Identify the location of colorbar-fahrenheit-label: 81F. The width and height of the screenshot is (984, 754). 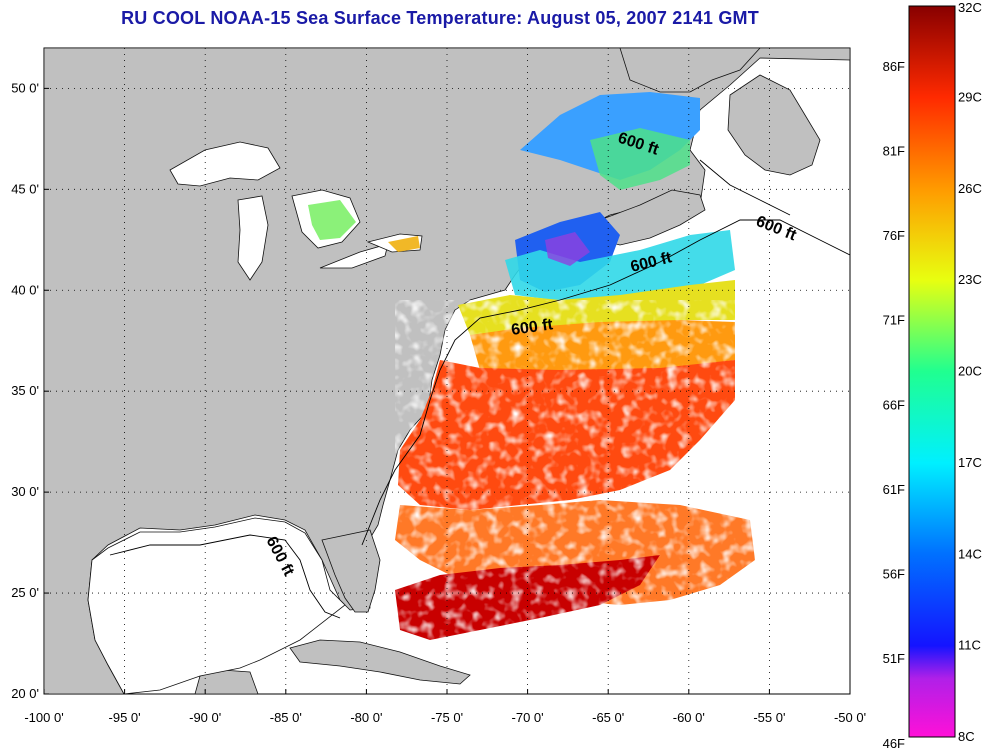
(894, 151).